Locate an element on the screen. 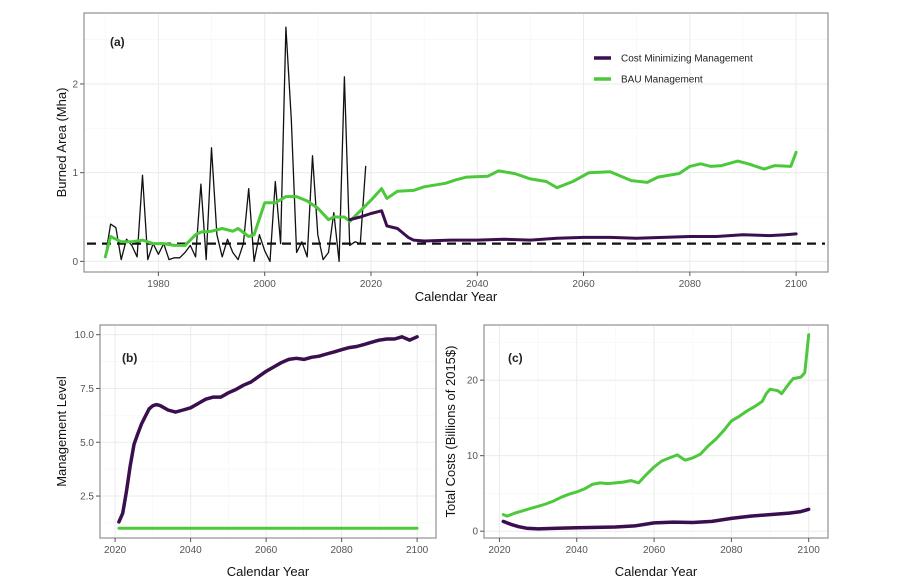  y-tick-label: 1 is located at coordinates (75, 173).